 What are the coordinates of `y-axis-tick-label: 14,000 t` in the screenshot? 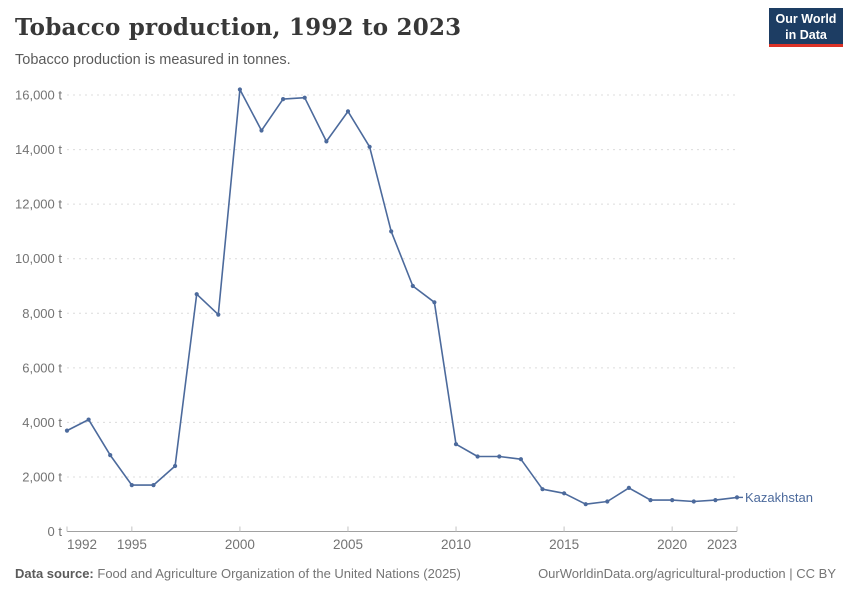 It's located at (38, 149).